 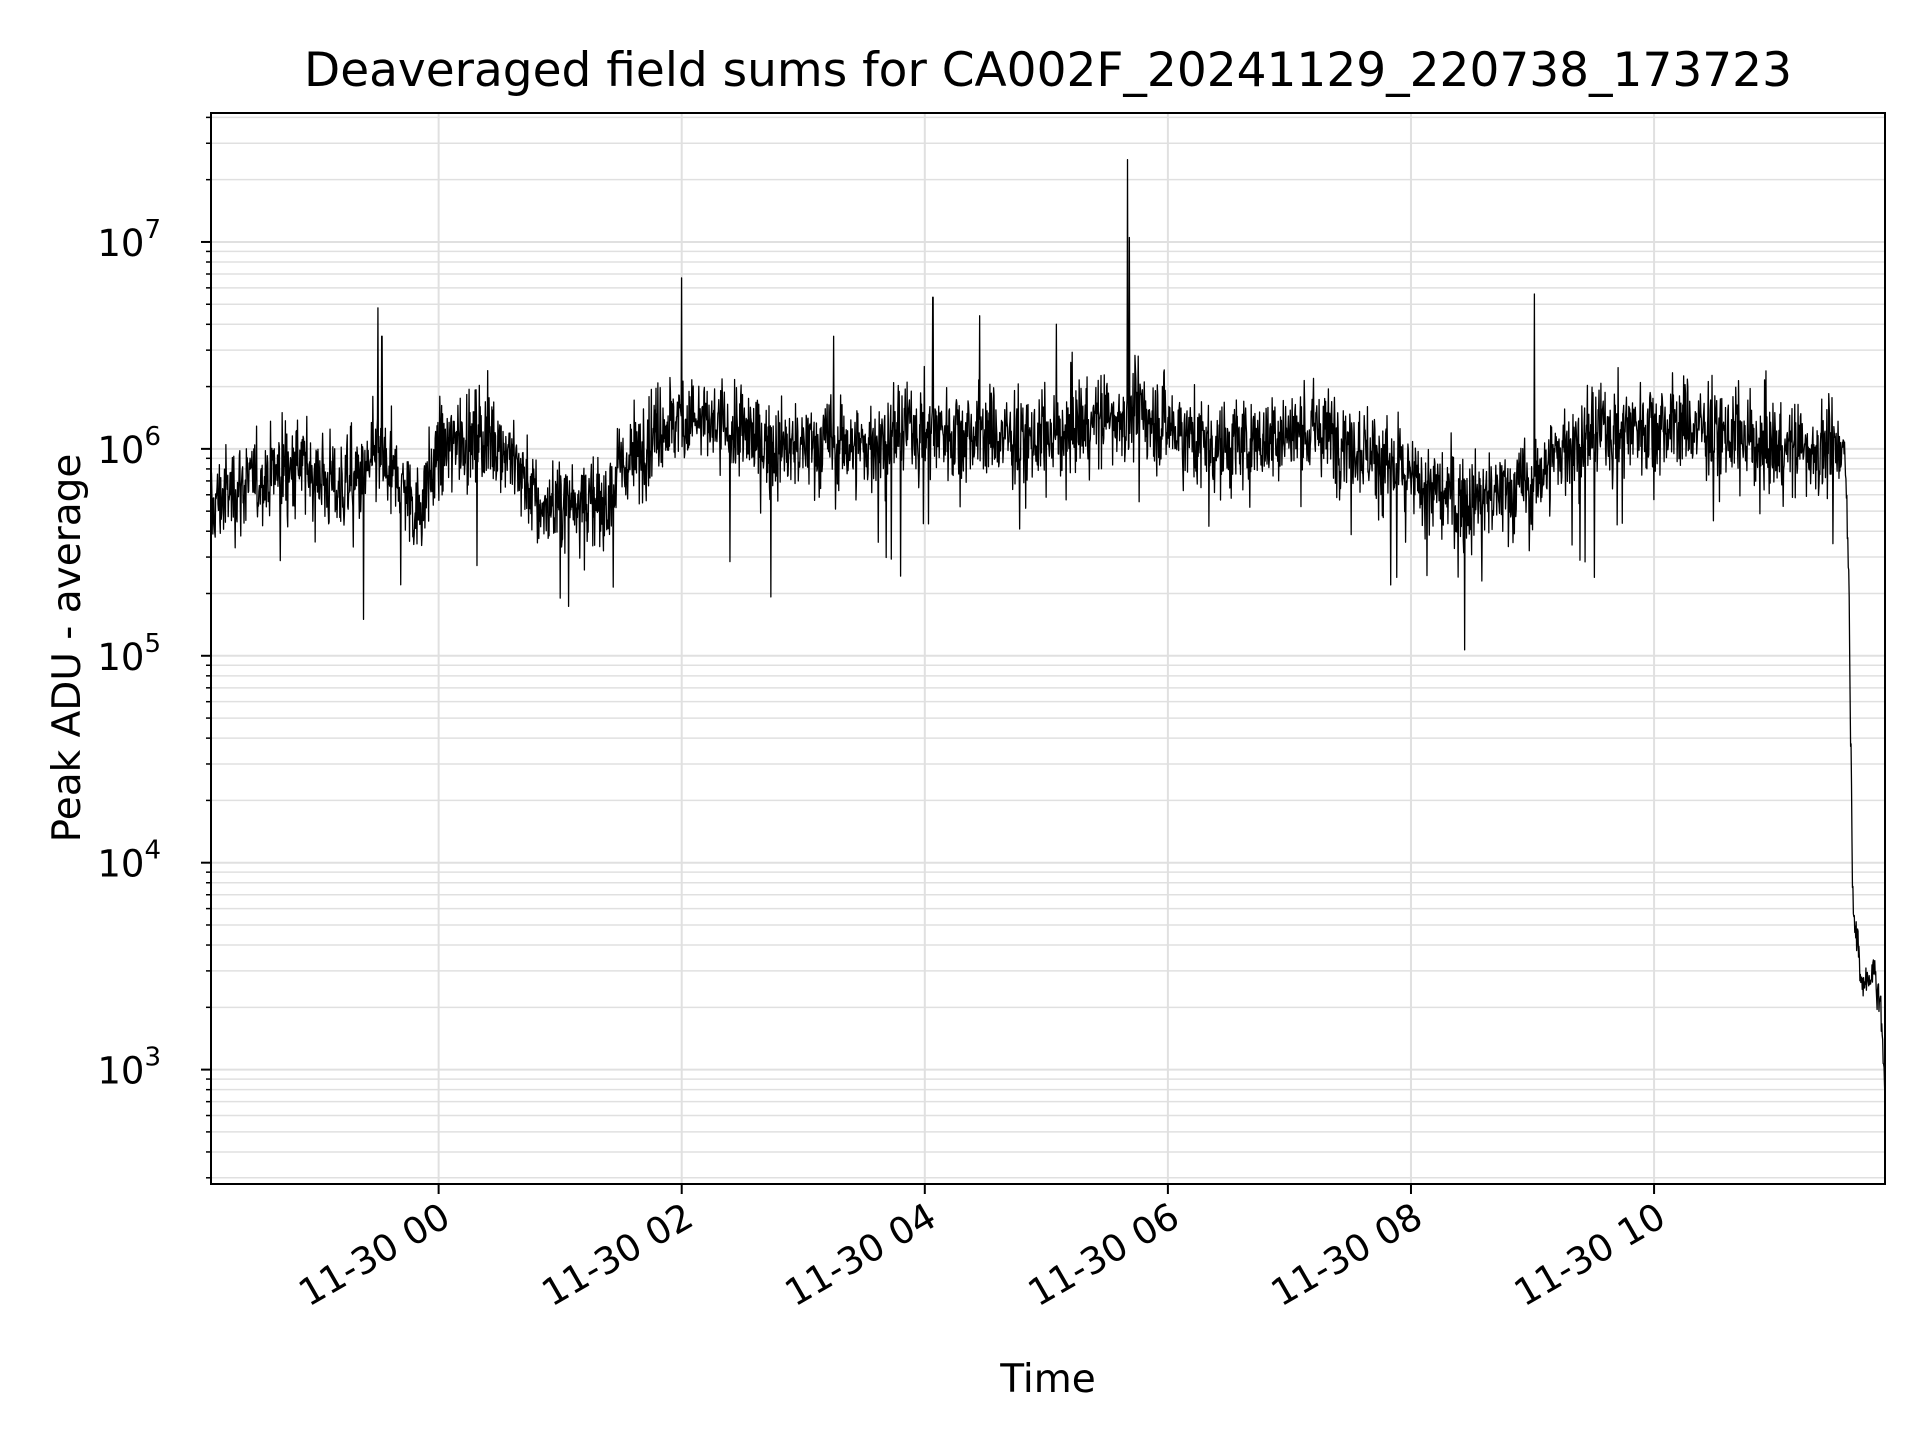 What do you see at coordinates (67, 648) in the screenshot?
I see `y-axis-label: Peak ADU - average` at bounding box center [67, 648].